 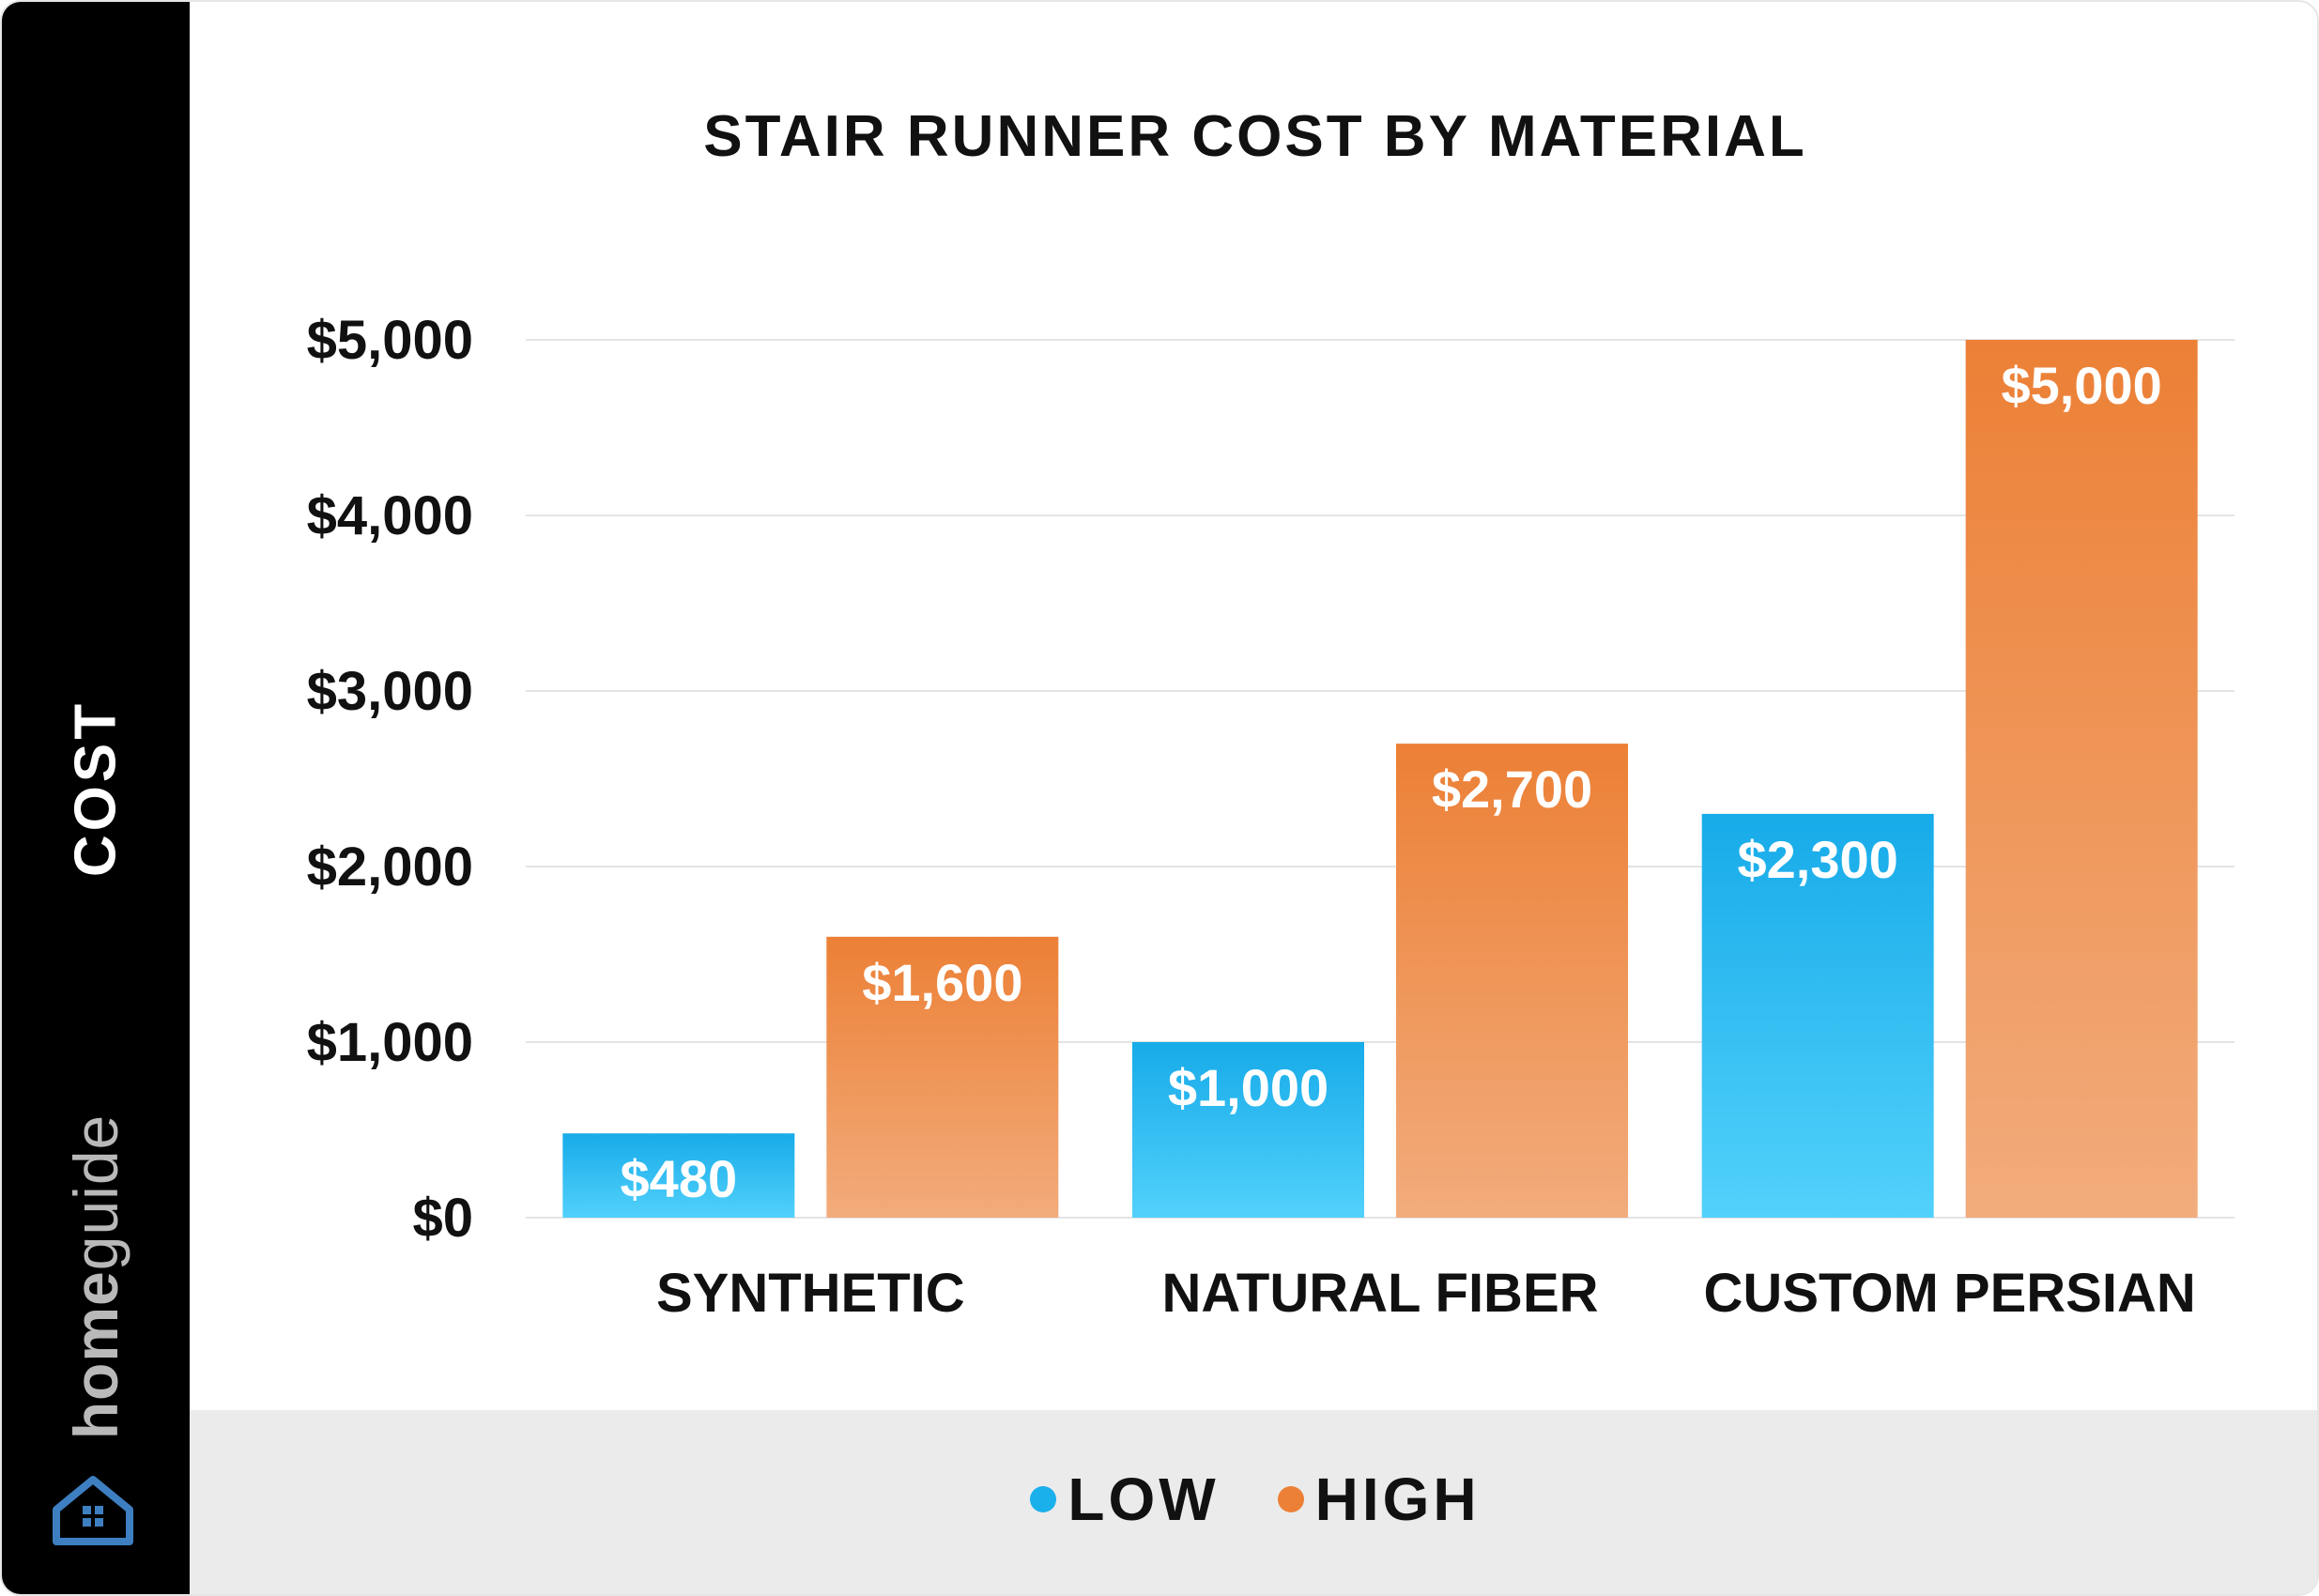 I want to click on legend-footer: LOW HIGH, so click(x=1253, y=1502).